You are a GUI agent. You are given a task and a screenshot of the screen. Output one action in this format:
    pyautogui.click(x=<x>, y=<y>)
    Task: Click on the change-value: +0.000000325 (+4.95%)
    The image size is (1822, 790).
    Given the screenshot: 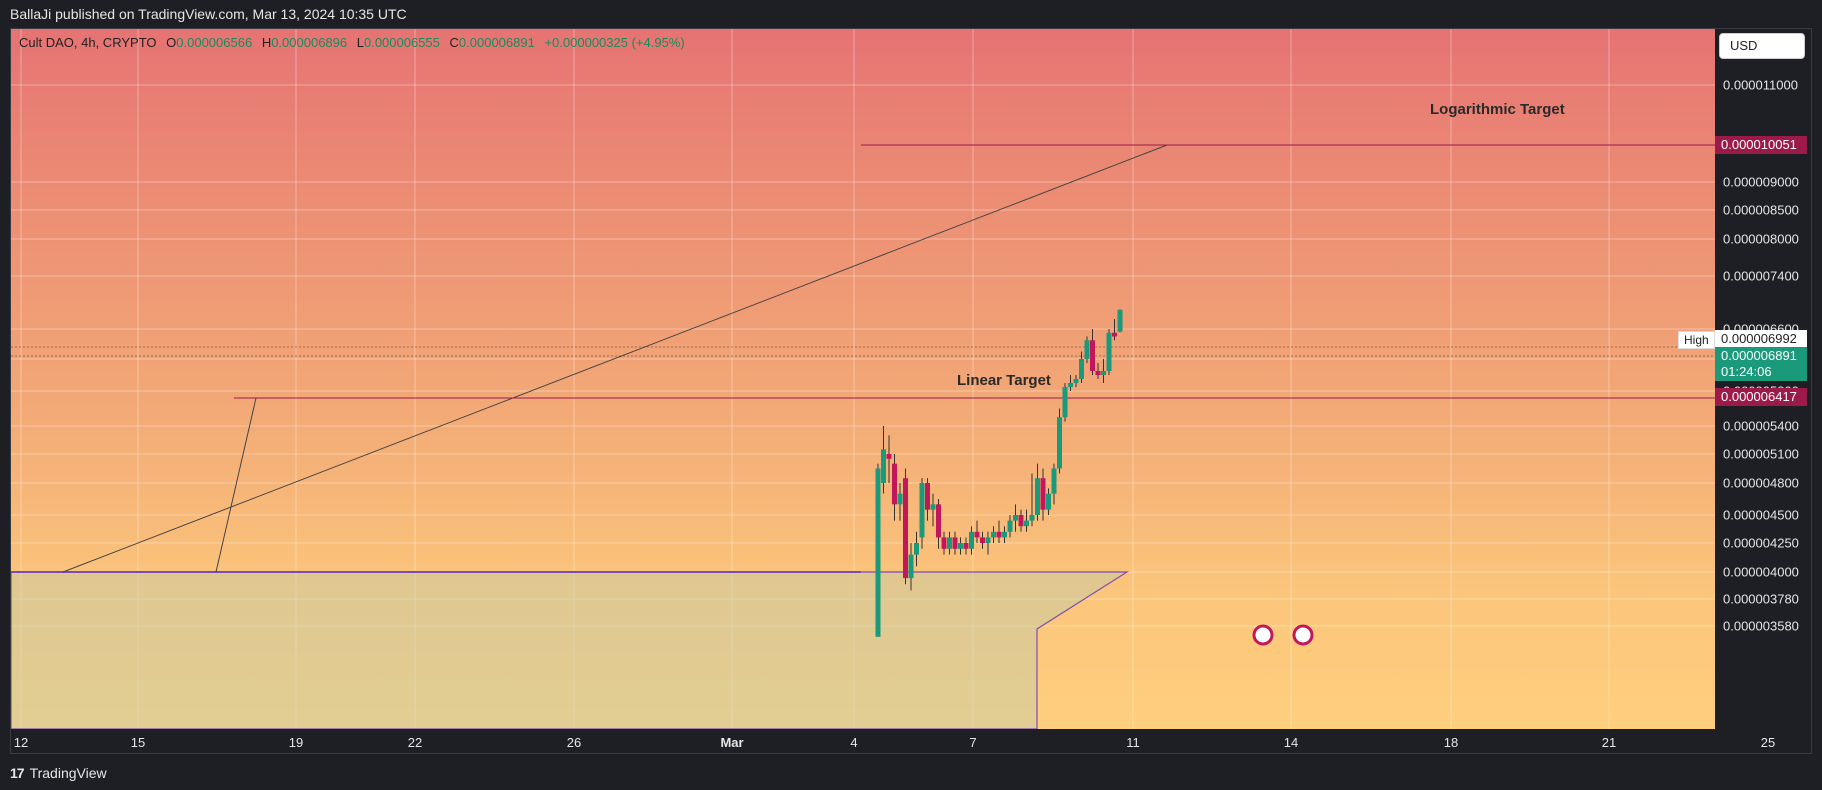 What is the action you would take?
    pyautogui.click(x=614, y=42)
    